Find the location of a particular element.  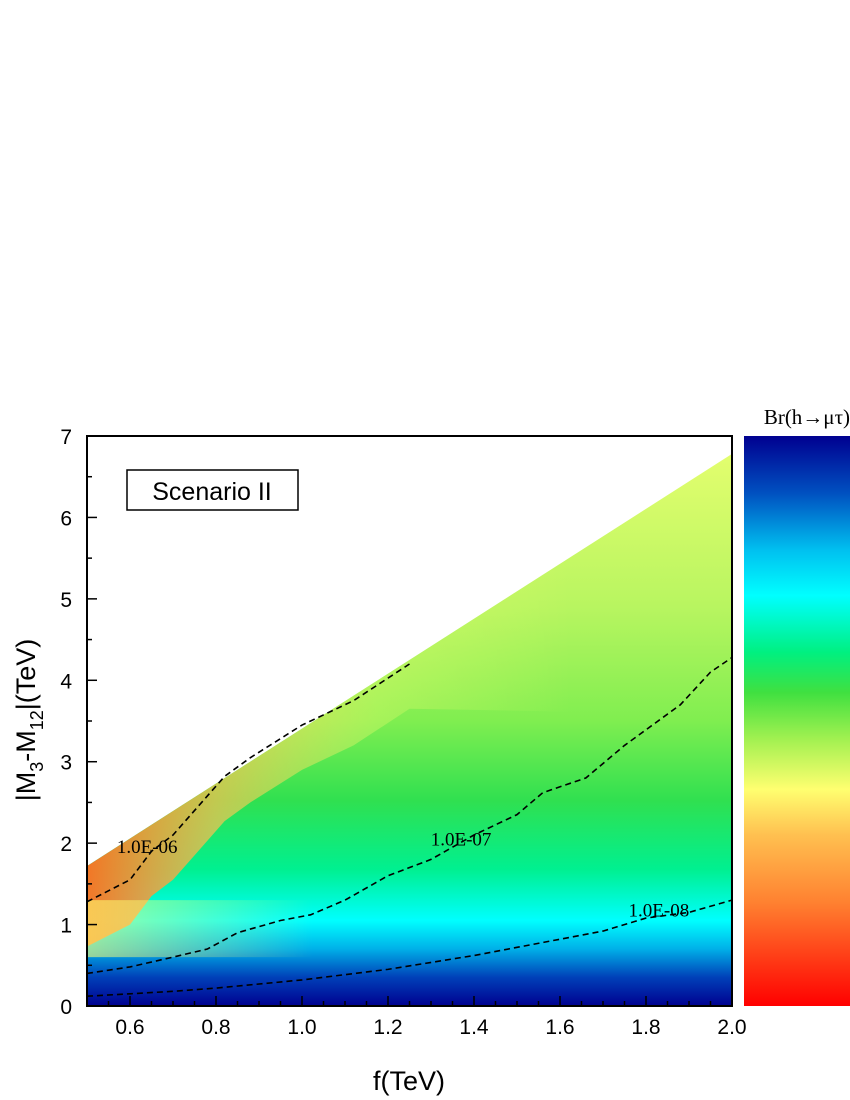

x-tick-label: 1.2 is located at coordinates (387, 1027).